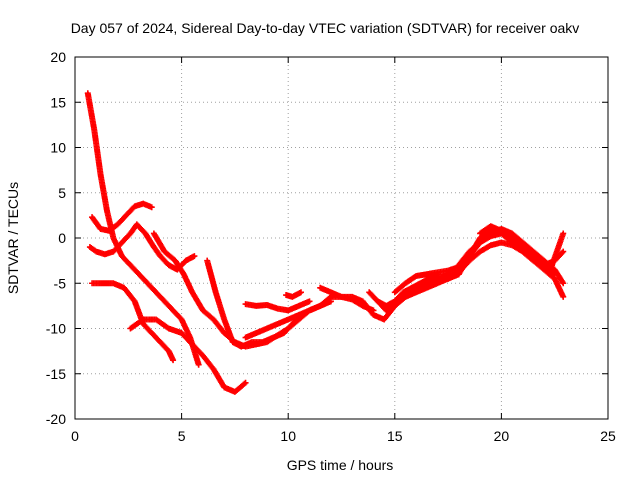 This screenshot has height=480, width=640. Describe the element at coordinates (502, 436) in the screenshot. I see `x-tick-label: 20` at that location.